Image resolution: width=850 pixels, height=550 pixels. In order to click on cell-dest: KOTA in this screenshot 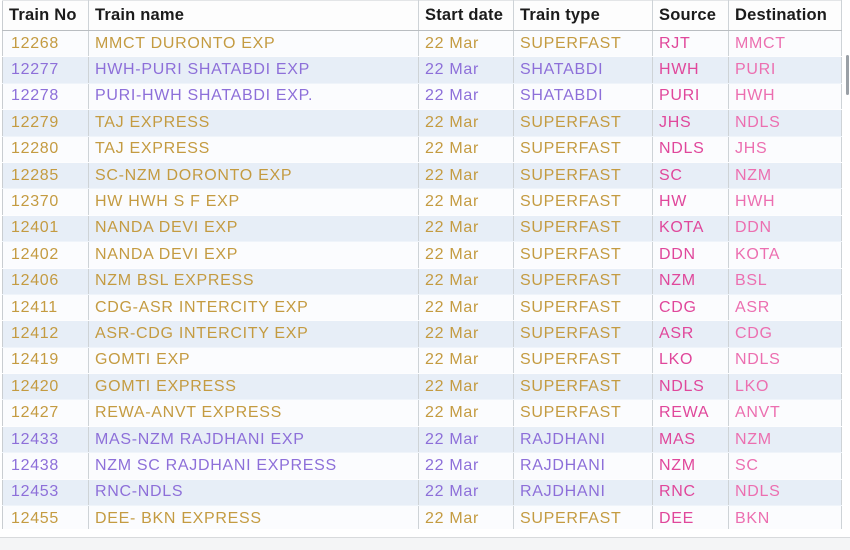, I will do `click(785, 255)`.